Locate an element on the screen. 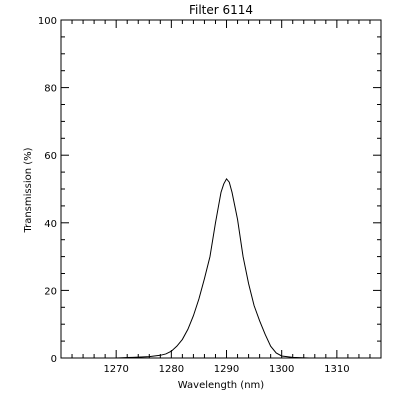 The image size is (400, 400). y-tick-label: 60 is located at coordinates (50, 156).